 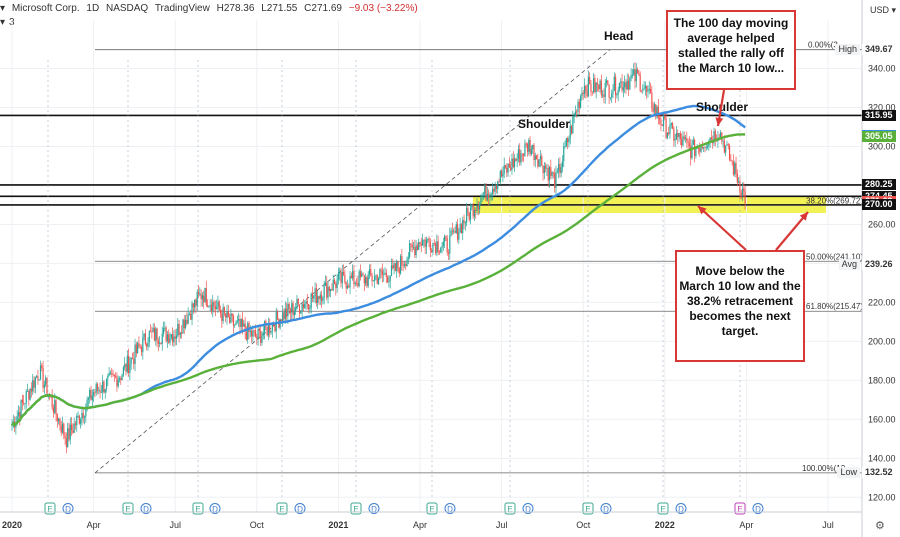 I want to click on y-tick-label: 180.00, so click(x=882, y=380).